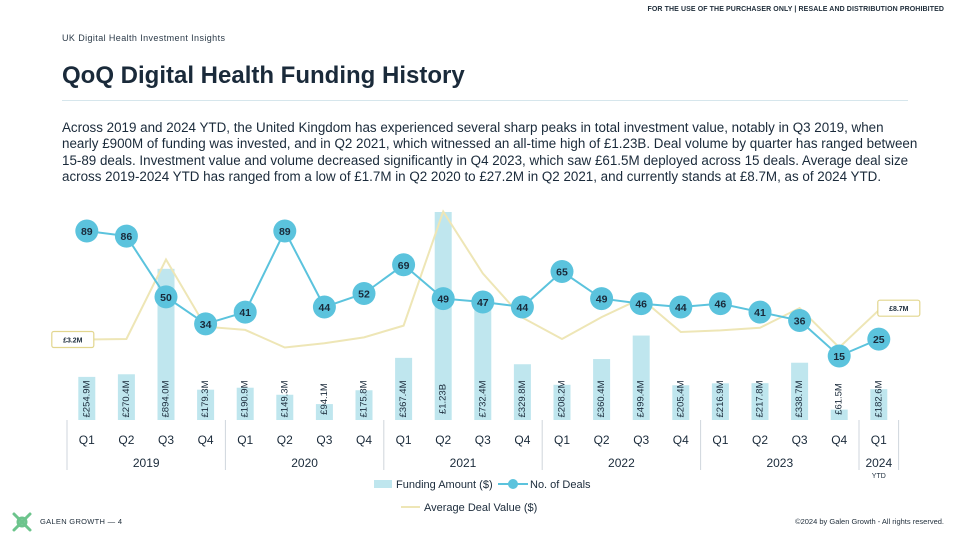 The width and height of the screenshot is (960, 540). I want to click on deals-value-label: 49, so click(443, 300).